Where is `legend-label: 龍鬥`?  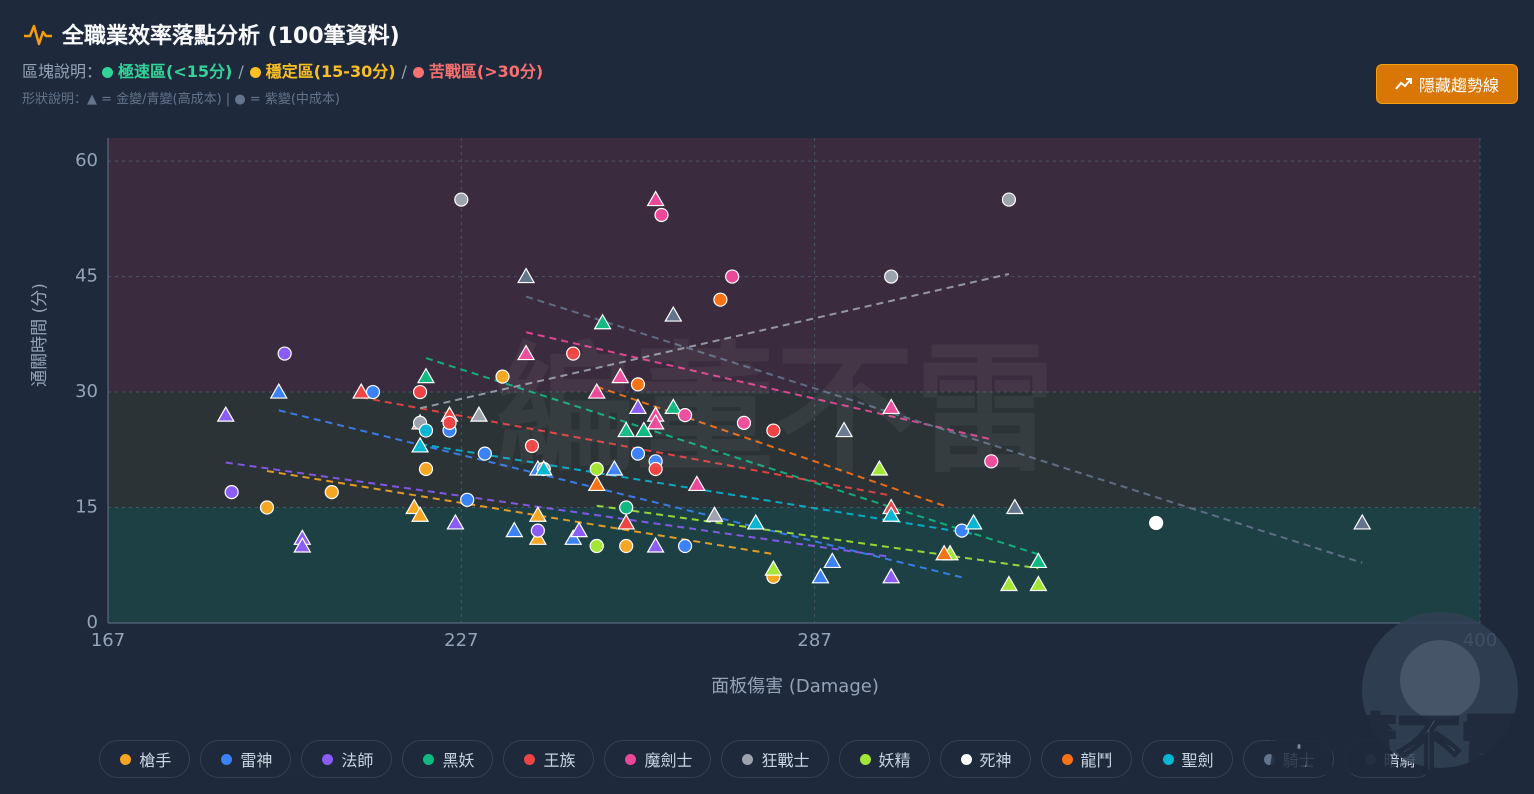
legend-label: 龍鬥 is located at coordinates (1096, 760).